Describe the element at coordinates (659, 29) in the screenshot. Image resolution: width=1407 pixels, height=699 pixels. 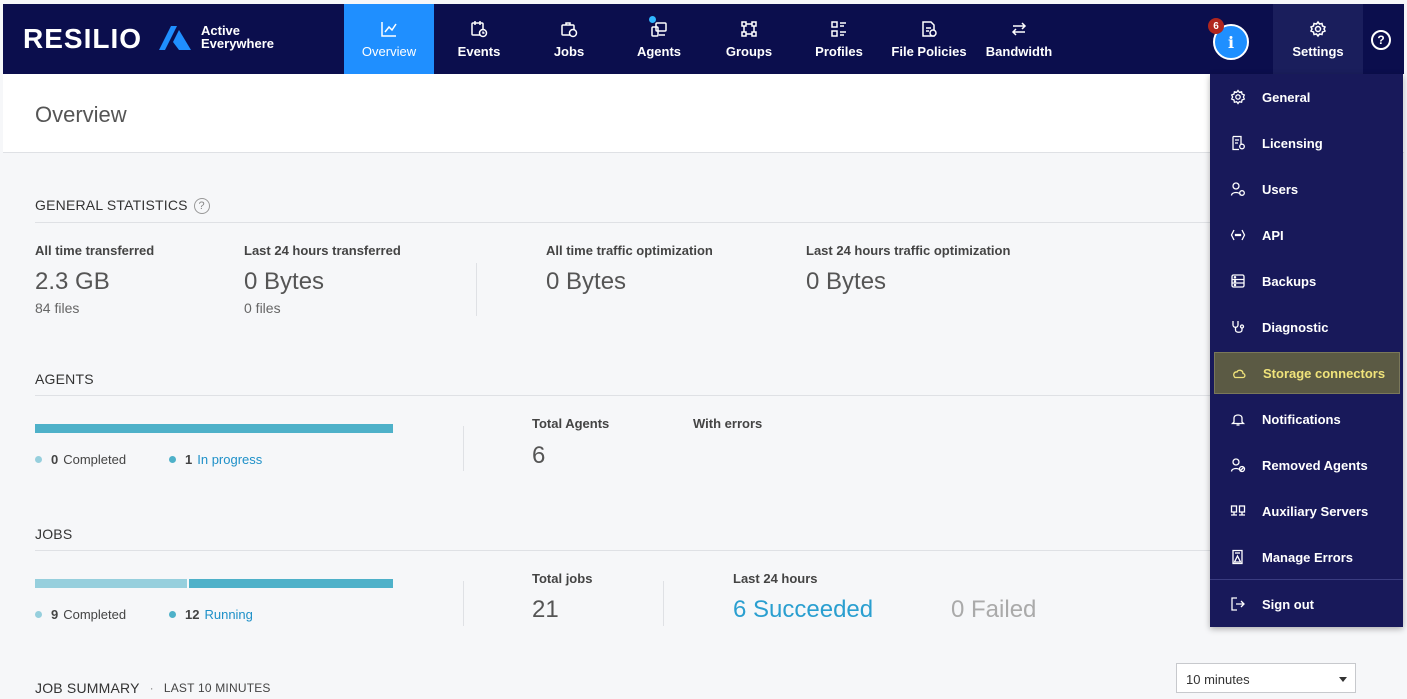
I see `devices-icon` at that location.